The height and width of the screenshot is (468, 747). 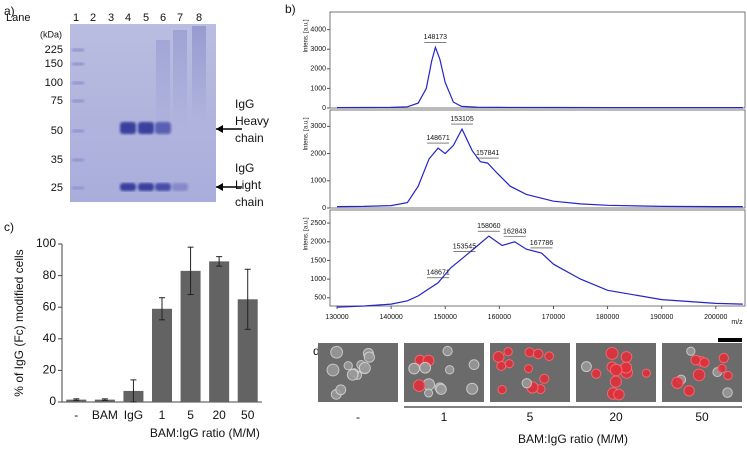 I want to click on heavy-label: chain, so click(x=249, y=138).